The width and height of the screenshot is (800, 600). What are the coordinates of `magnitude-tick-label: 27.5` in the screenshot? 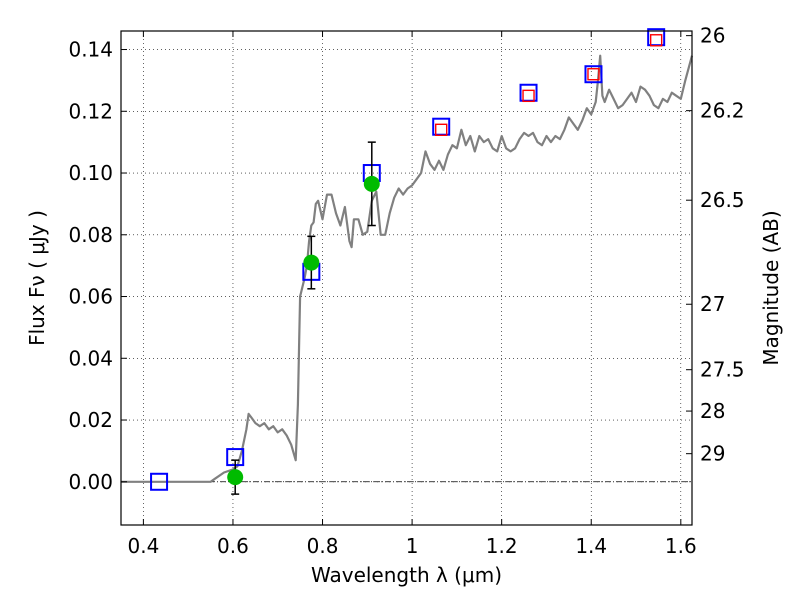 It's located at (722, 370).